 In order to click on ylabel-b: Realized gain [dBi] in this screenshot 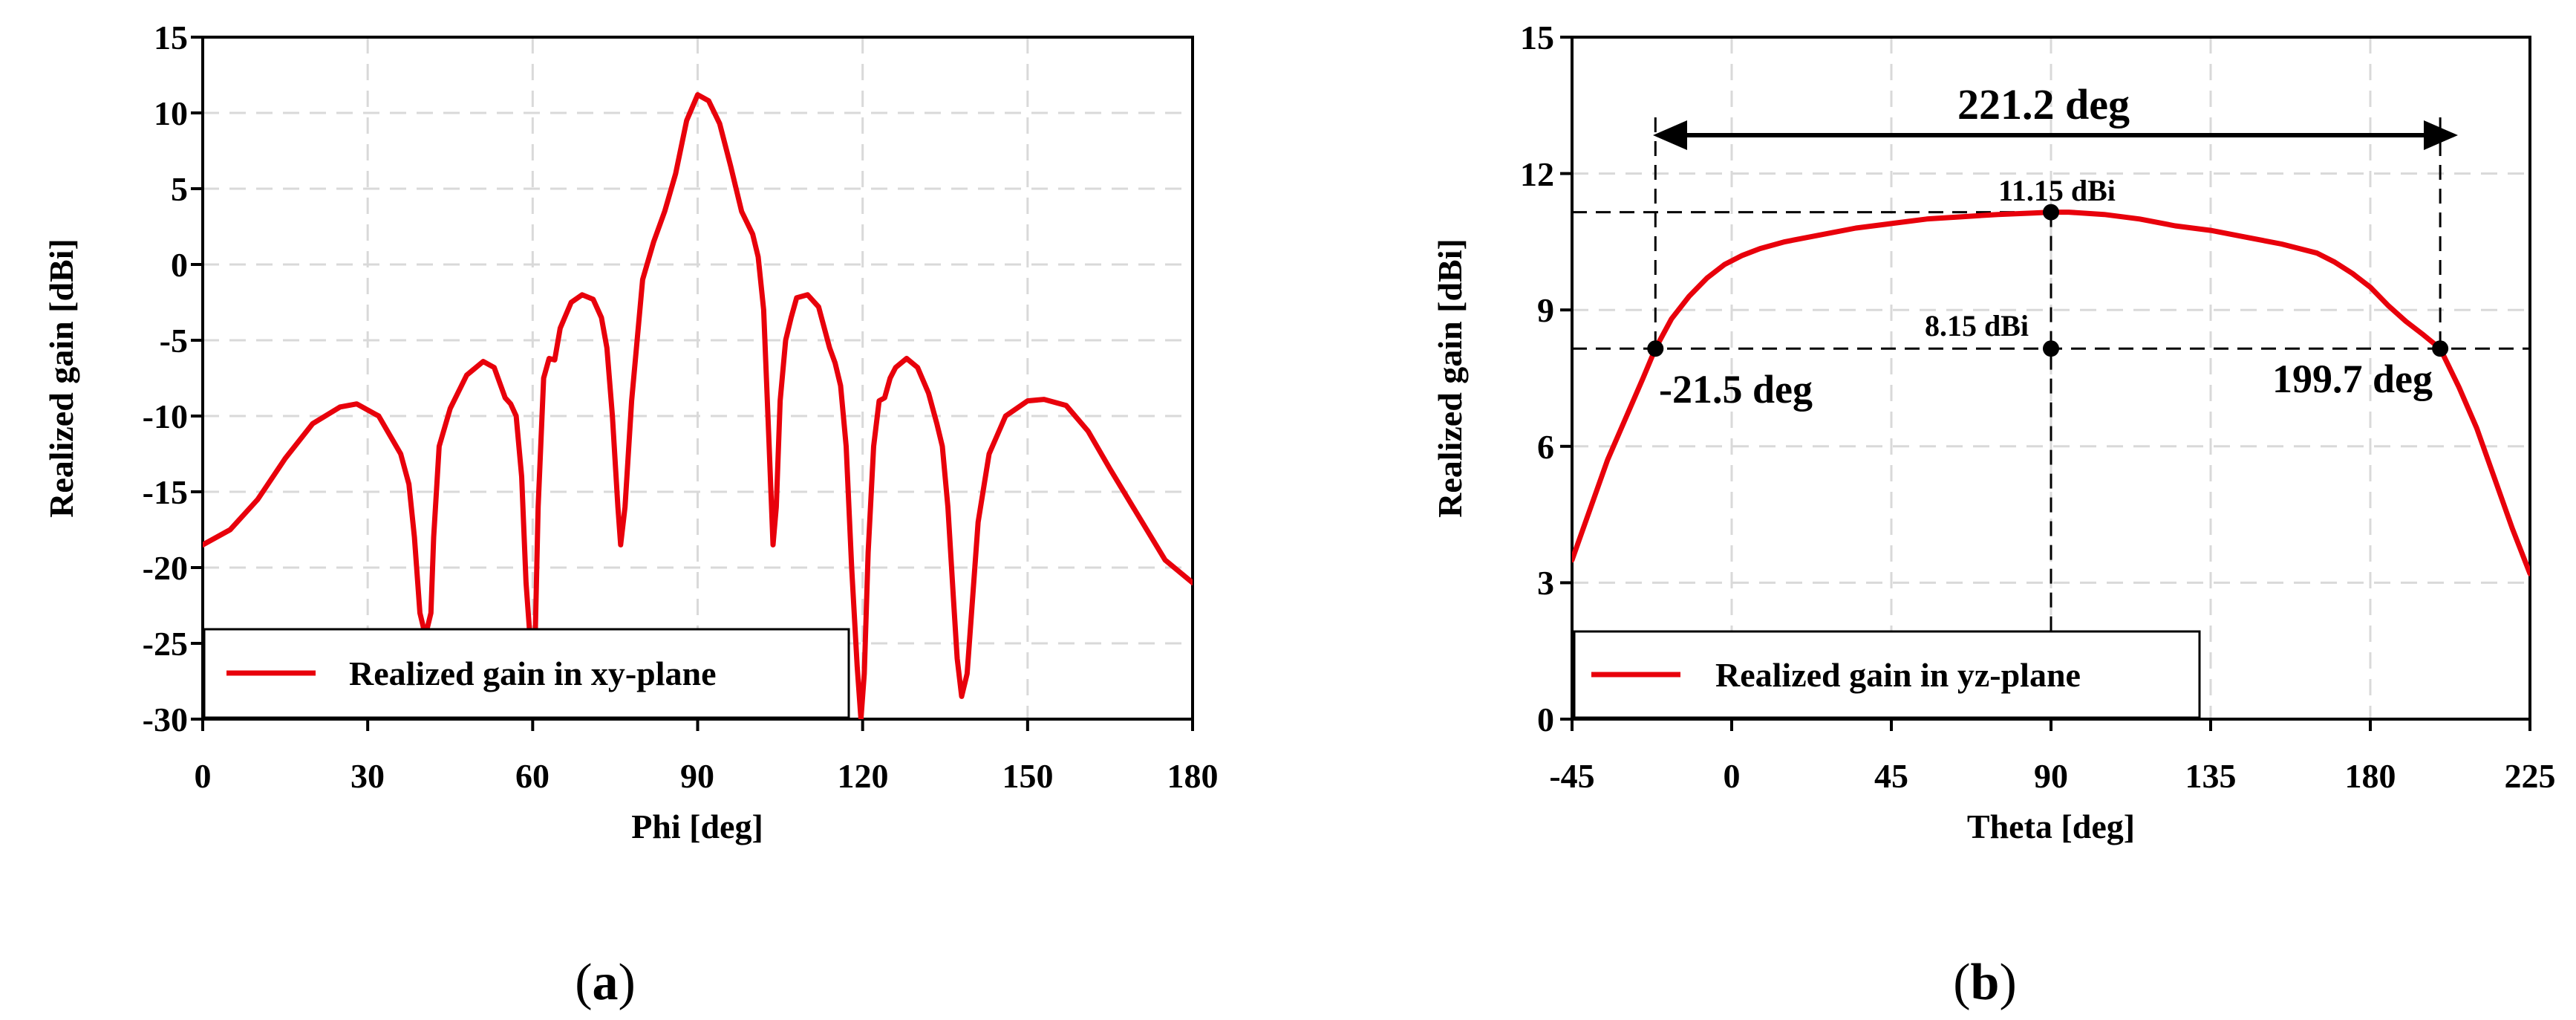, I will do `click(1450, 378)`.